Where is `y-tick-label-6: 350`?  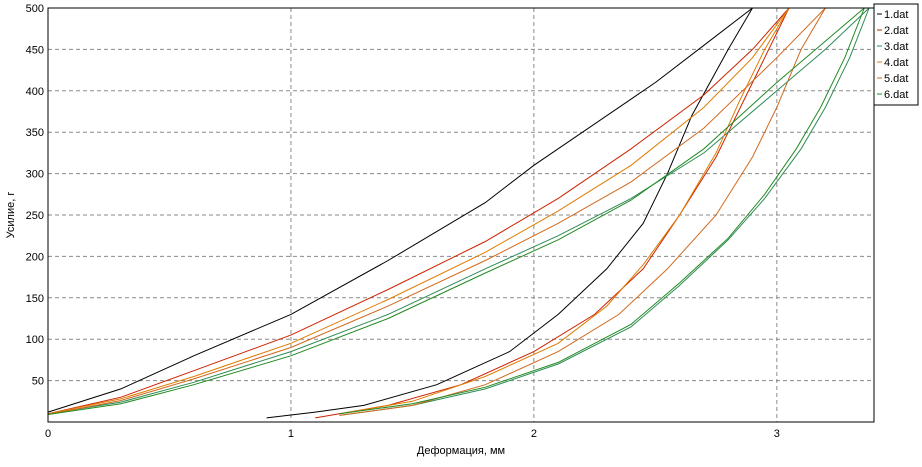
y-tick-label-6: 350 is located at coordinates (35, 133).